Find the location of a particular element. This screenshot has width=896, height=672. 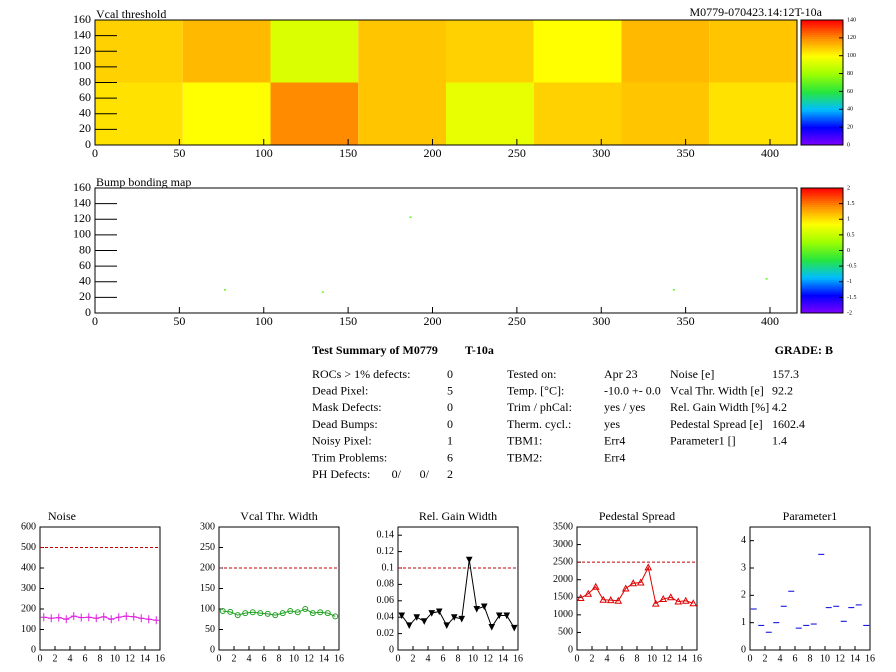

colorbar-label: 80 is located at coordinates (850, 74).